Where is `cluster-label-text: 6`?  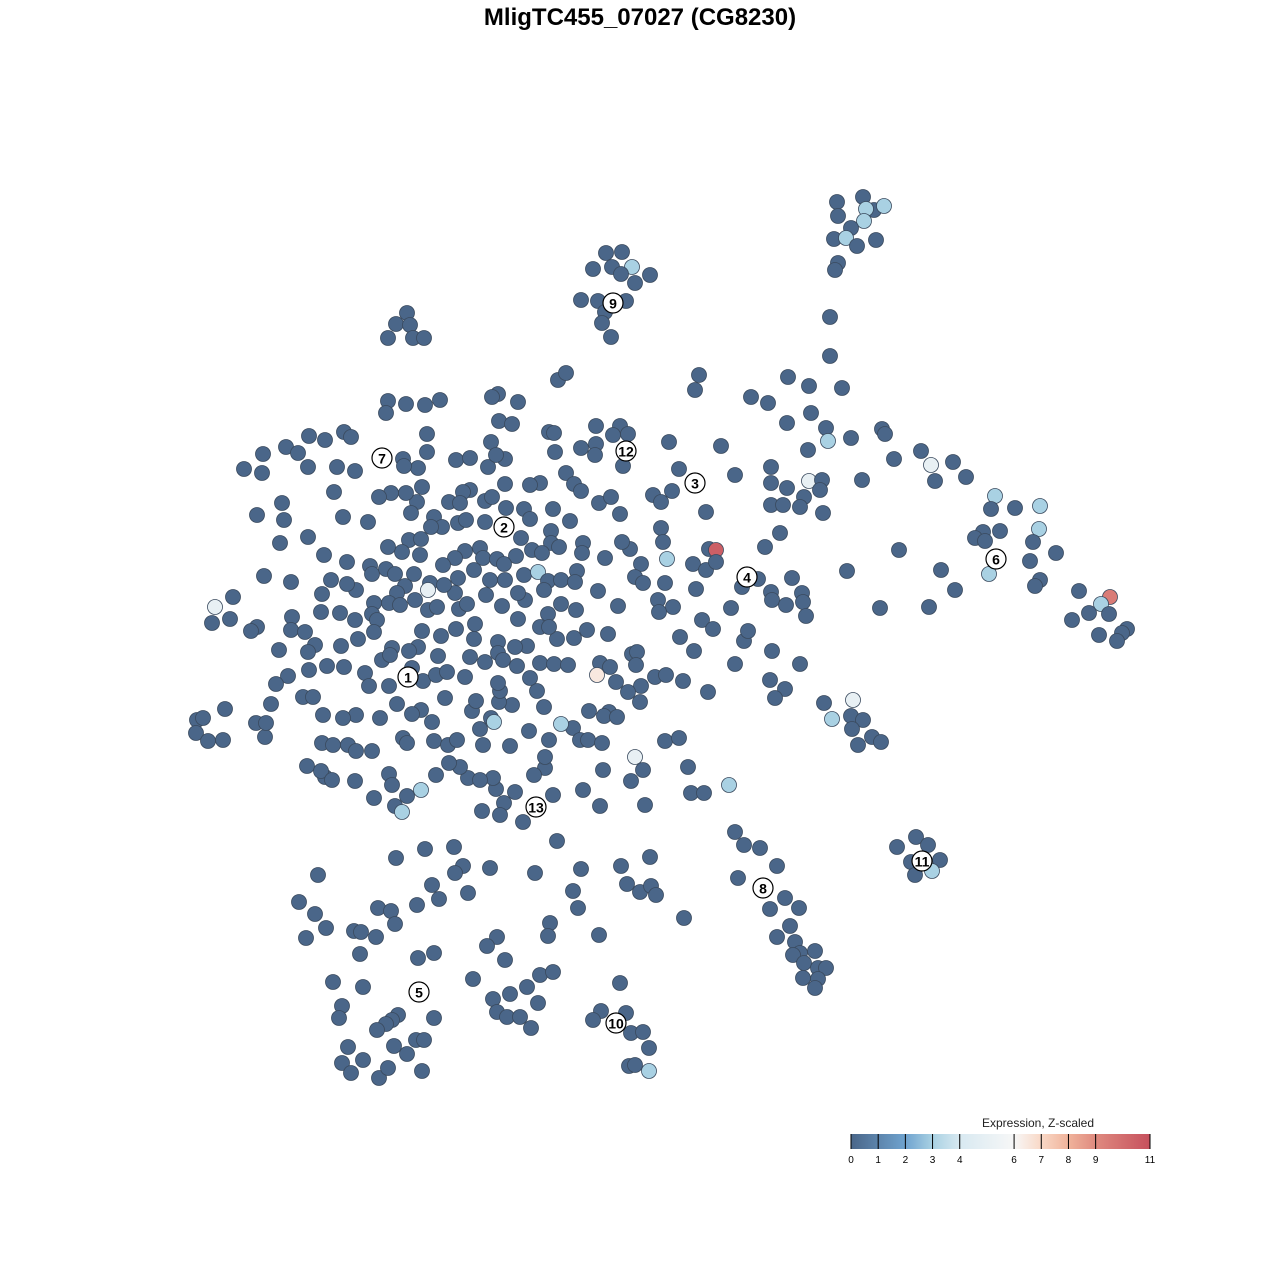 cluster-label-text: 6 is located at coordinates (996, 560).